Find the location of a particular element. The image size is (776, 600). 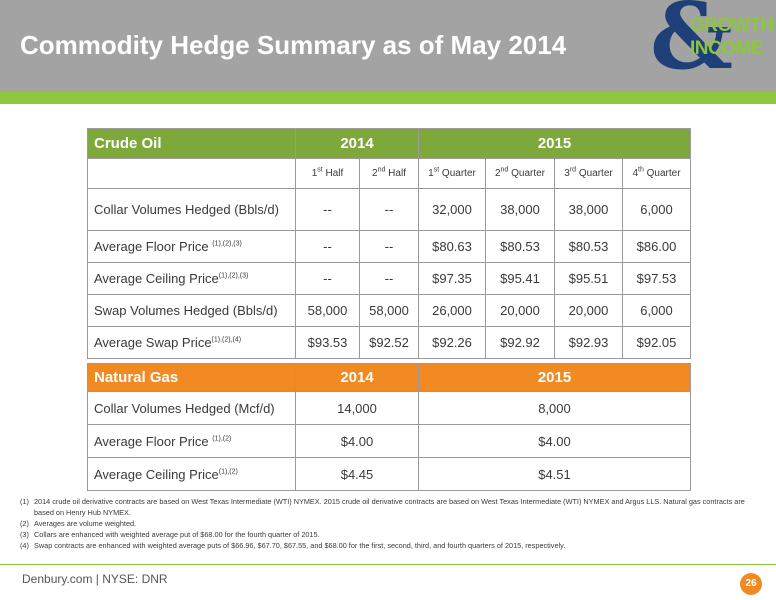

logo-word-income: INCOME is located at coordinates (727, 48).